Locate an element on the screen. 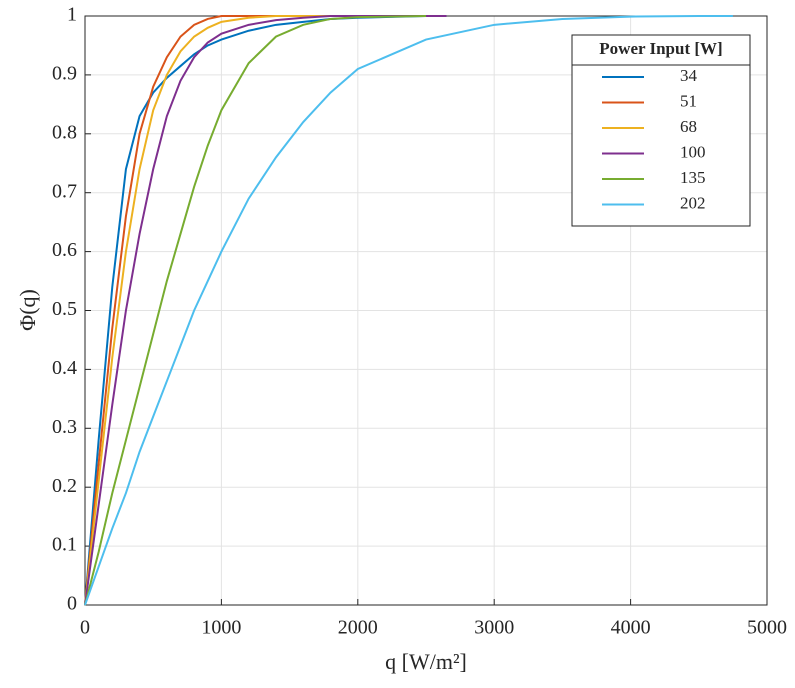 Image resolution: width=795 pixels, height=688 pixels. x-axis-label: q [W/m²] is located at coordinates (426, 661).